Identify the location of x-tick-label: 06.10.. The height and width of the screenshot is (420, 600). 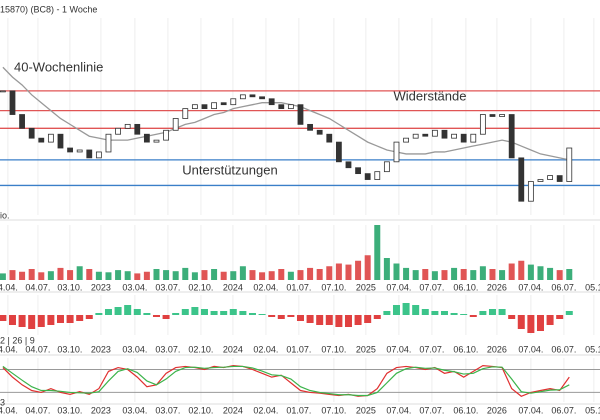
(465, 349).